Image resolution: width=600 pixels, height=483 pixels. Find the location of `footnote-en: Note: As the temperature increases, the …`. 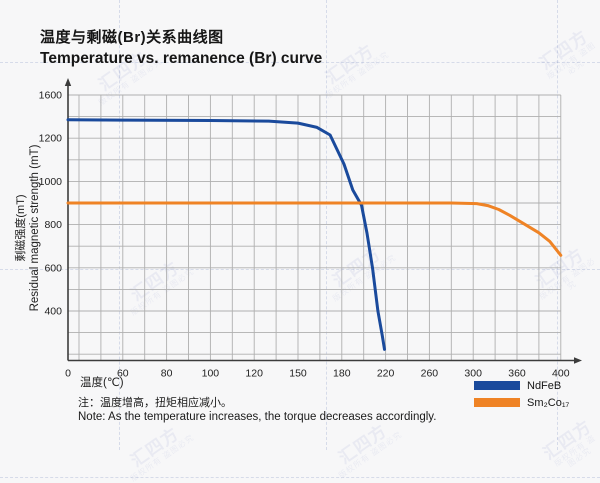

footnote-en: Note: As the temperature increases, the … is located at coordinates (257, 417).